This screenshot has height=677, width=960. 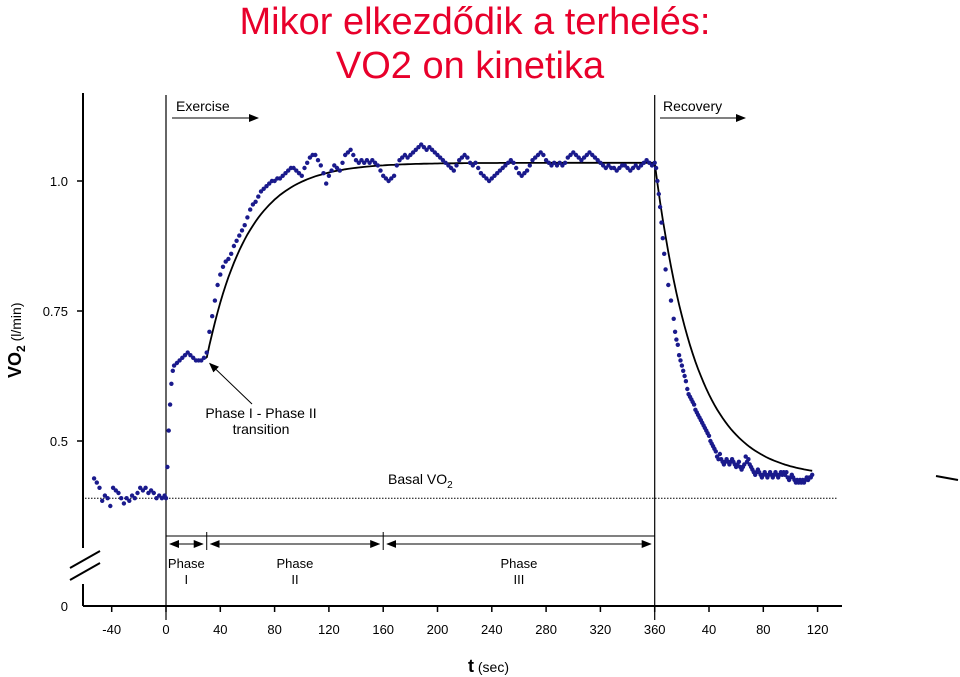 I want to click on x-tick-label: 80, so click(x=274, y=629).